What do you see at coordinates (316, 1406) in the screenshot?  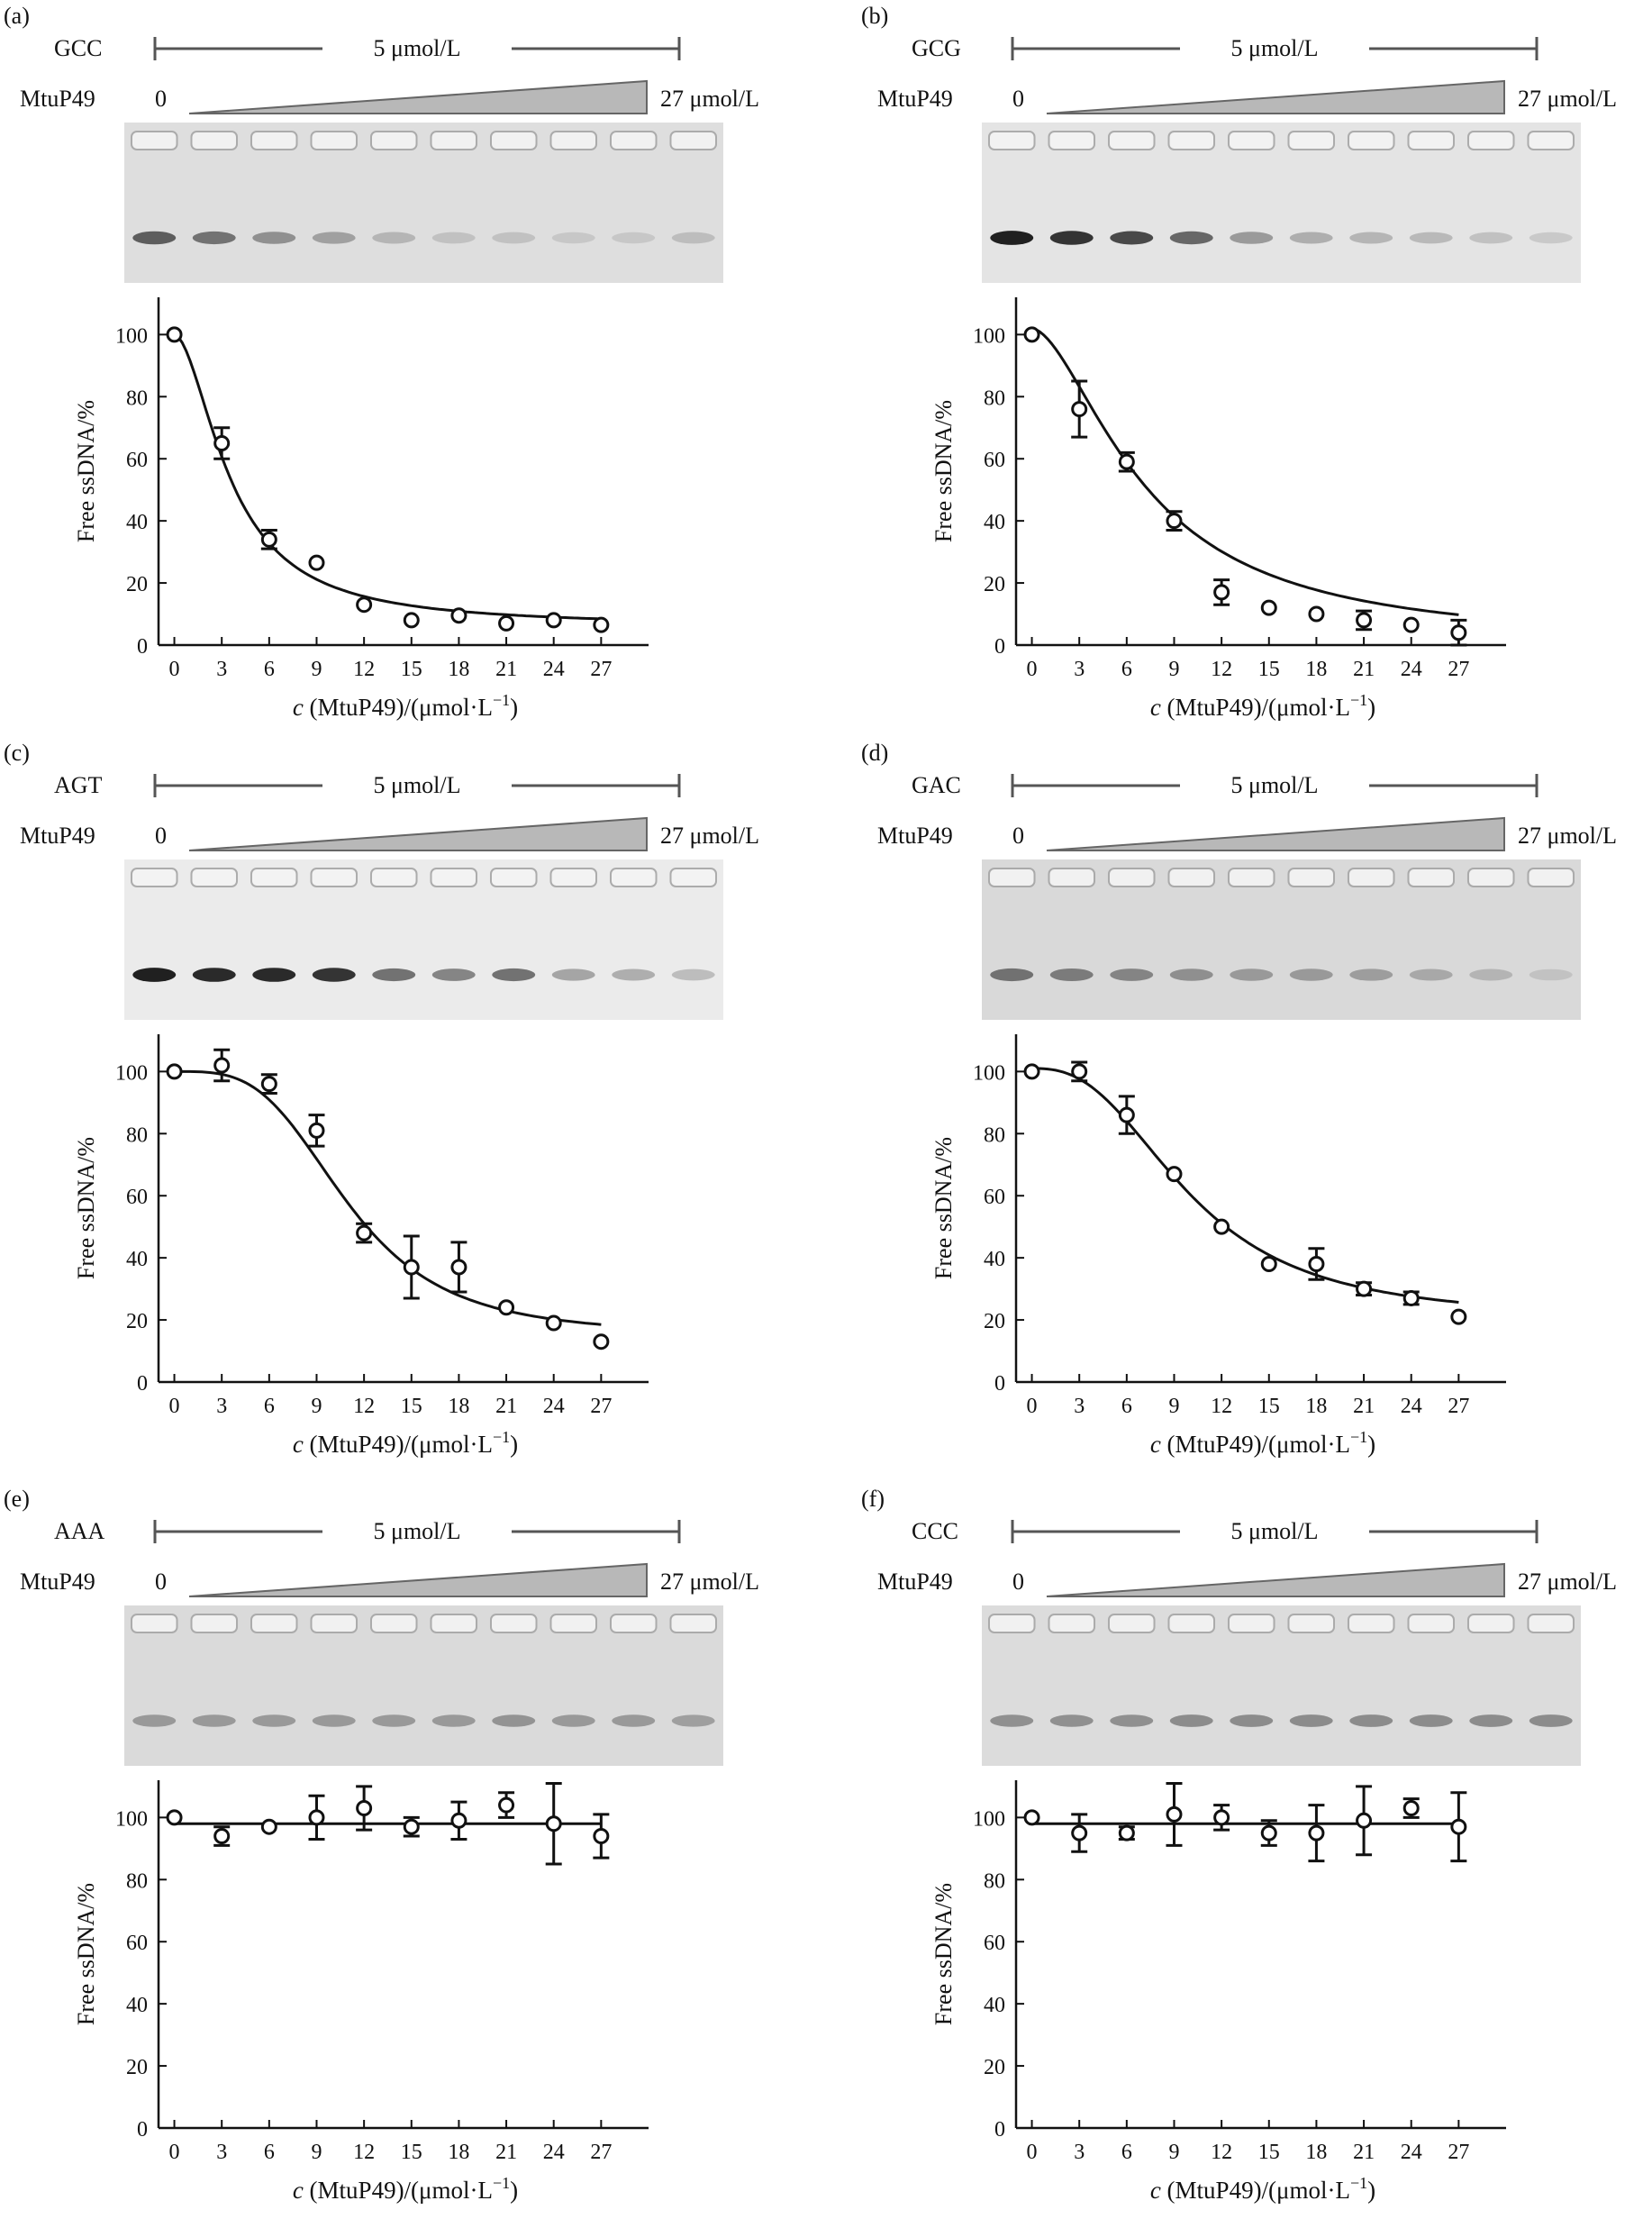 I see `x-tick-label: 9` at bounding box center [316, 1406].